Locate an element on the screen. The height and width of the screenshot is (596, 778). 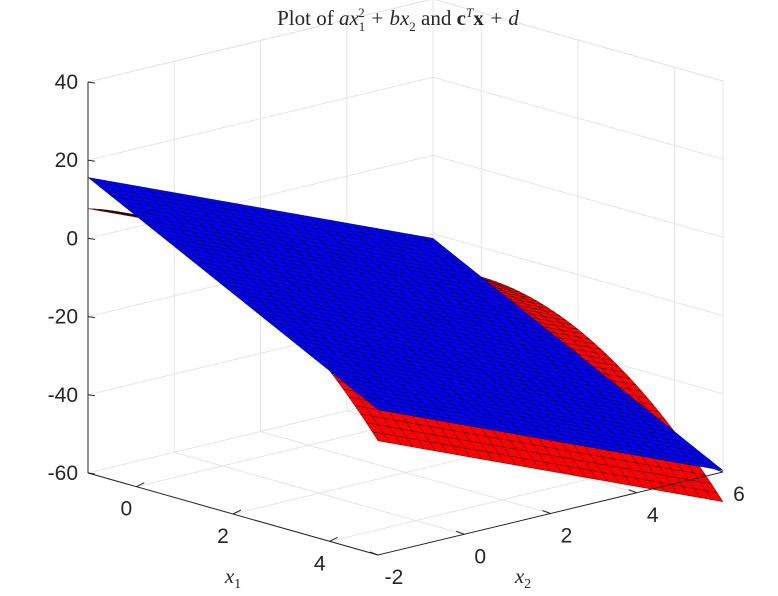
z-tick-label: 40 is located at coordinates (66, 82).